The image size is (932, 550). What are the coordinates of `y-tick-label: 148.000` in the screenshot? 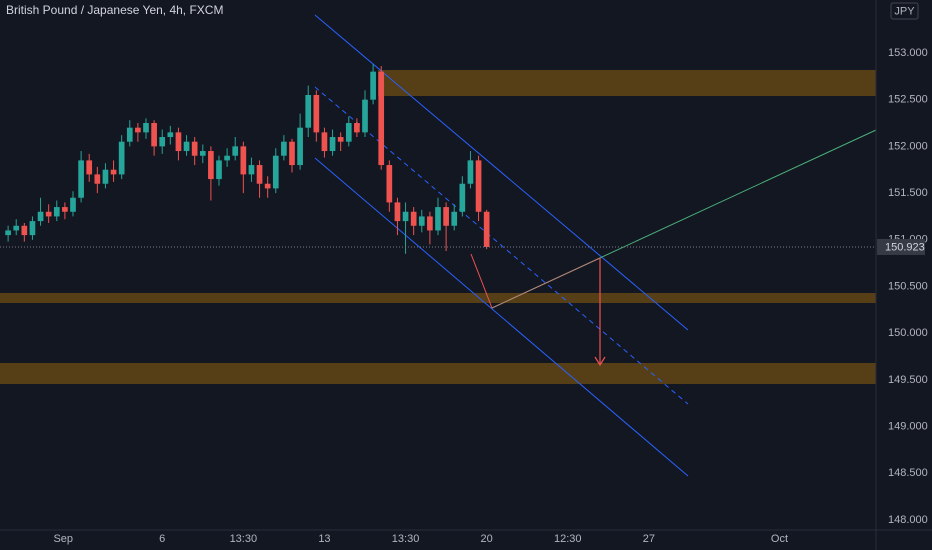 It's located at (908, 520).